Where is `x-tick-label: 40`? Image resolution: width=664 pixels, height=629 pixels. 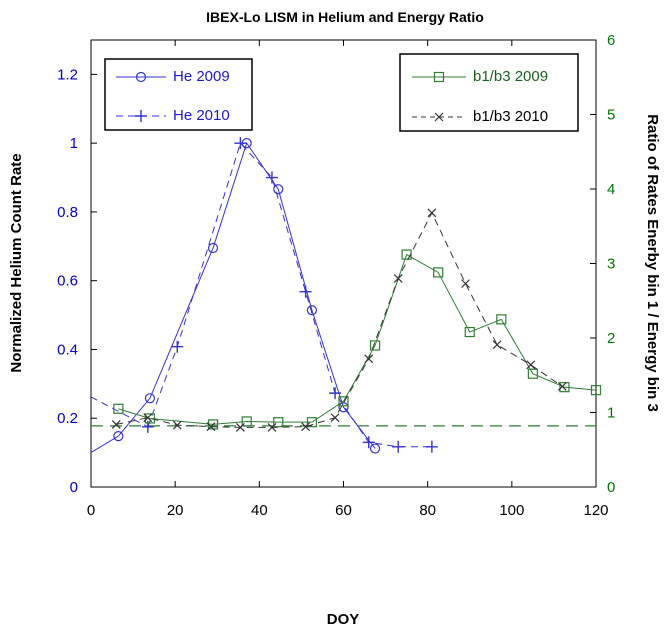
x-tick-label: 40 is located at coordinates (259, 510).